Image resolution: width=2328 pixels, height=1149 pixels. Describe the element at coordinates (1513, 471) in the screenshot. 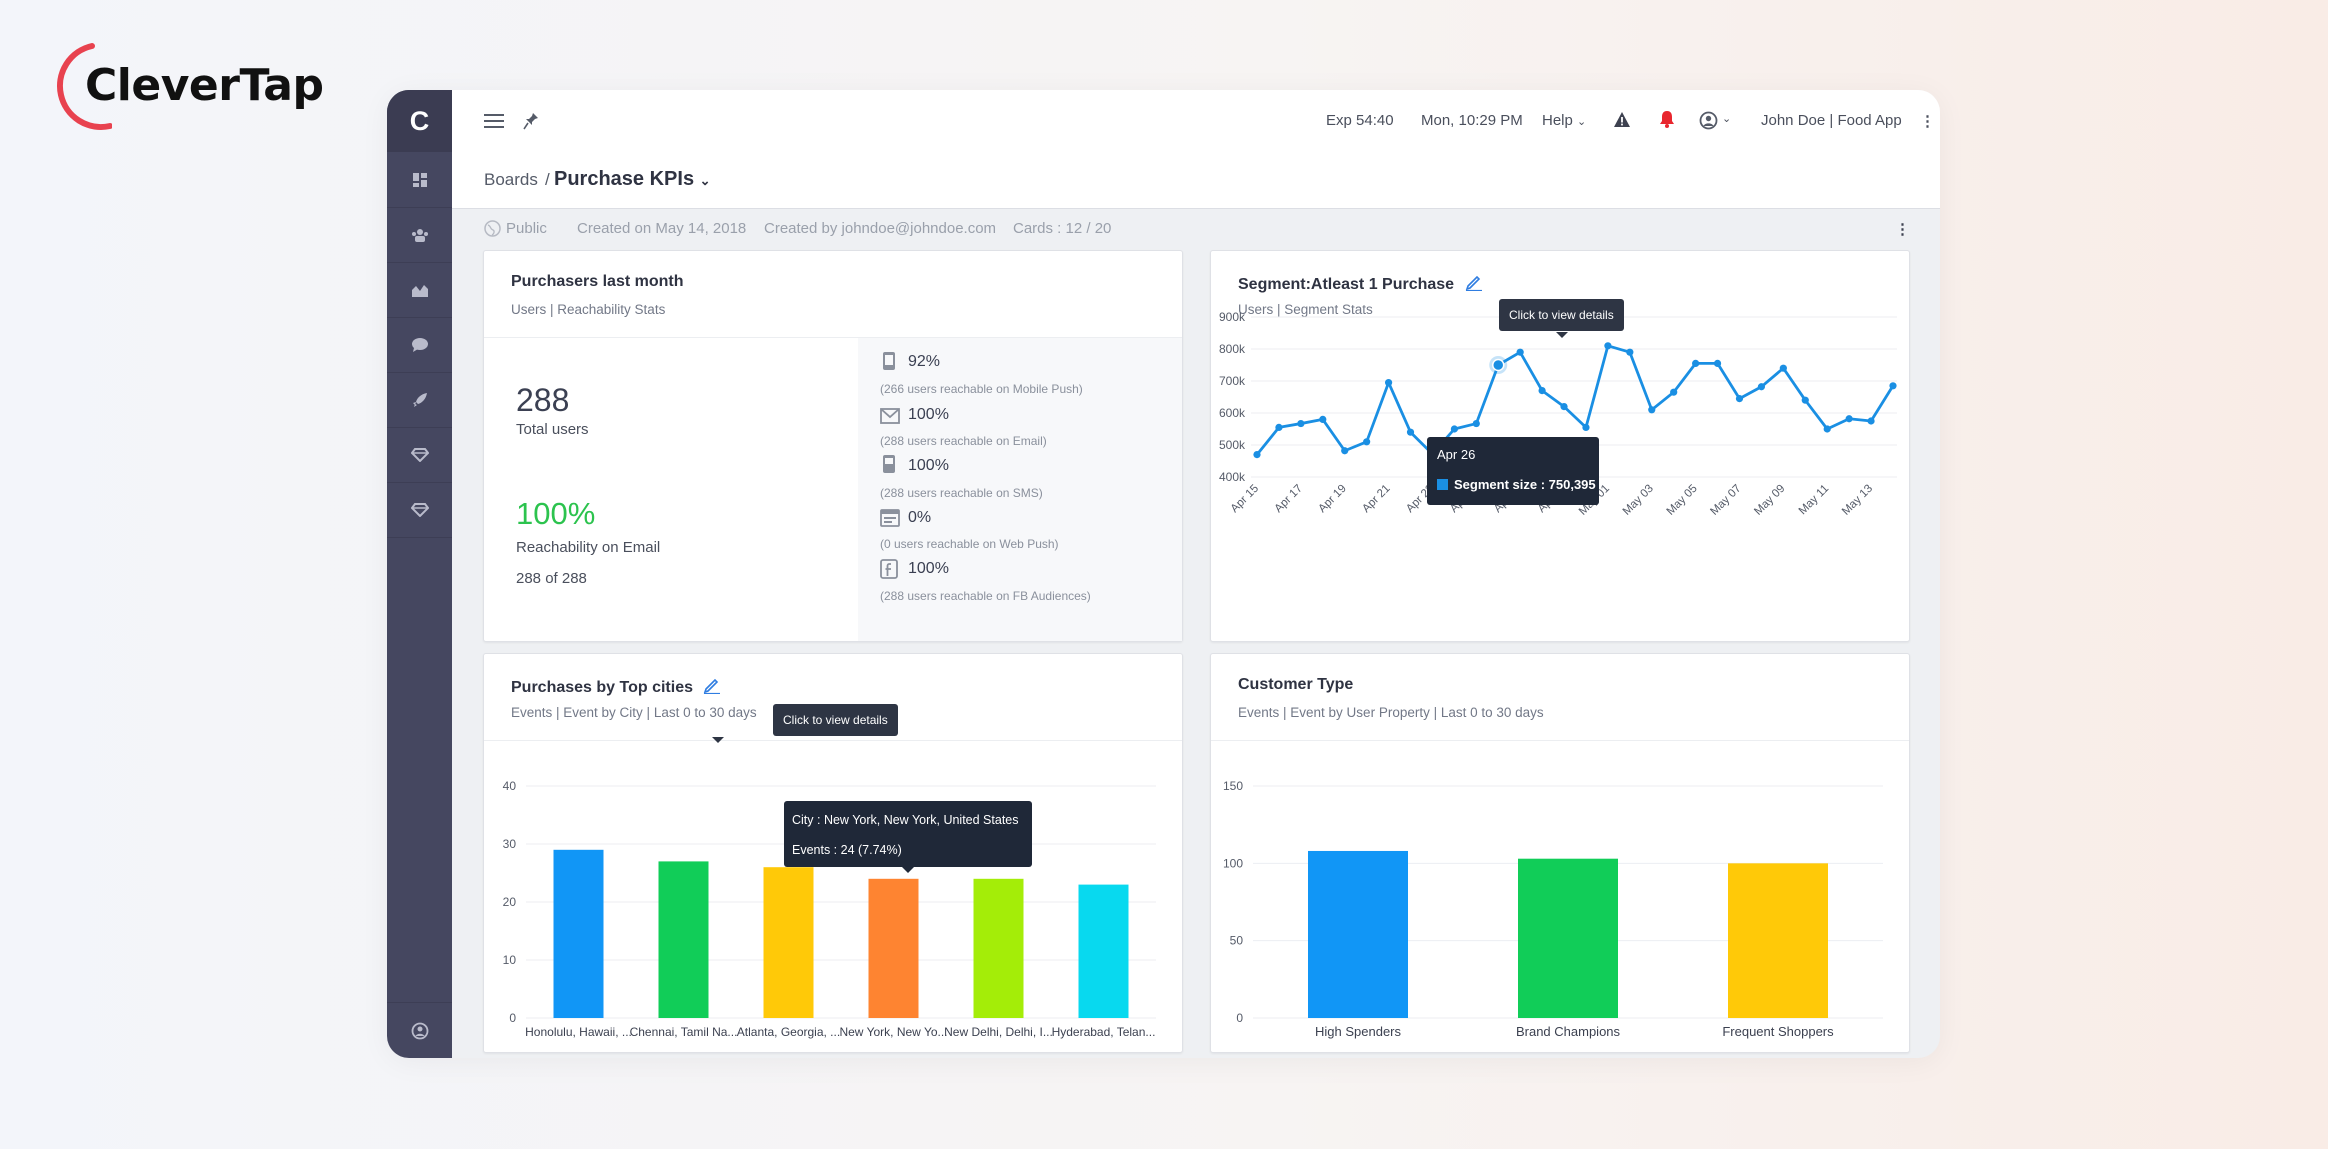

I see `segment-tooltip: Apr 26 Segment size : 750,395` at that location.